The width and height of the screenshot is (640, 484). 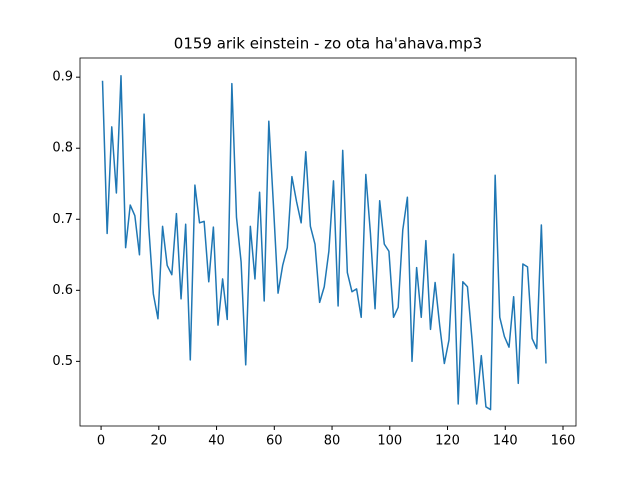 What do you see at coordinates (274, 441) in the screenshot?
I see `x-tick-label: 60` at bounding box center [274, 441].